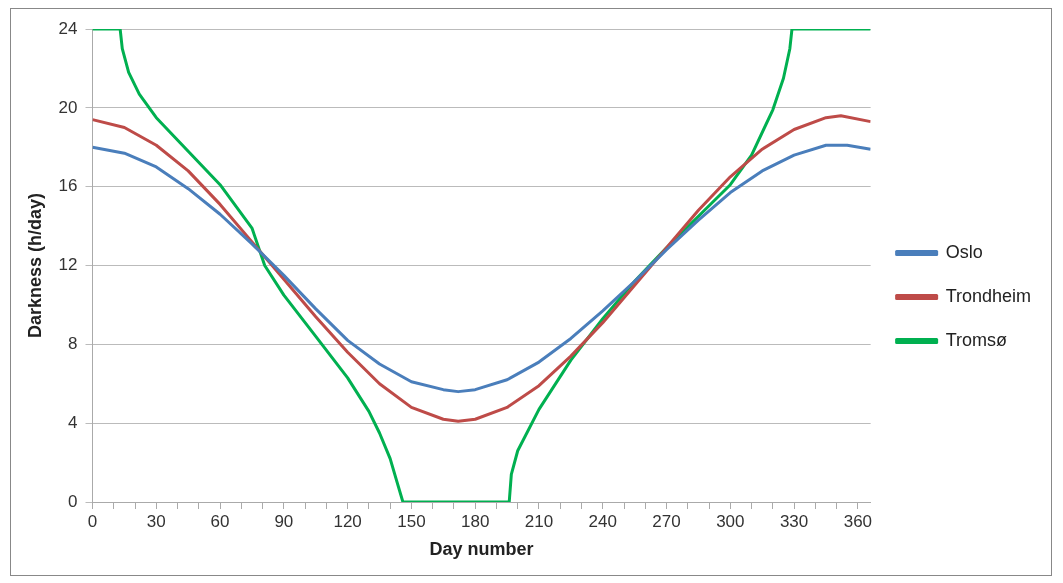 This screenshot has width=1063, height=583. What do you see at coordinates (220, 521) in the screenshot?
I see `x-tick-label: 60` at bounding box center [220, 521].